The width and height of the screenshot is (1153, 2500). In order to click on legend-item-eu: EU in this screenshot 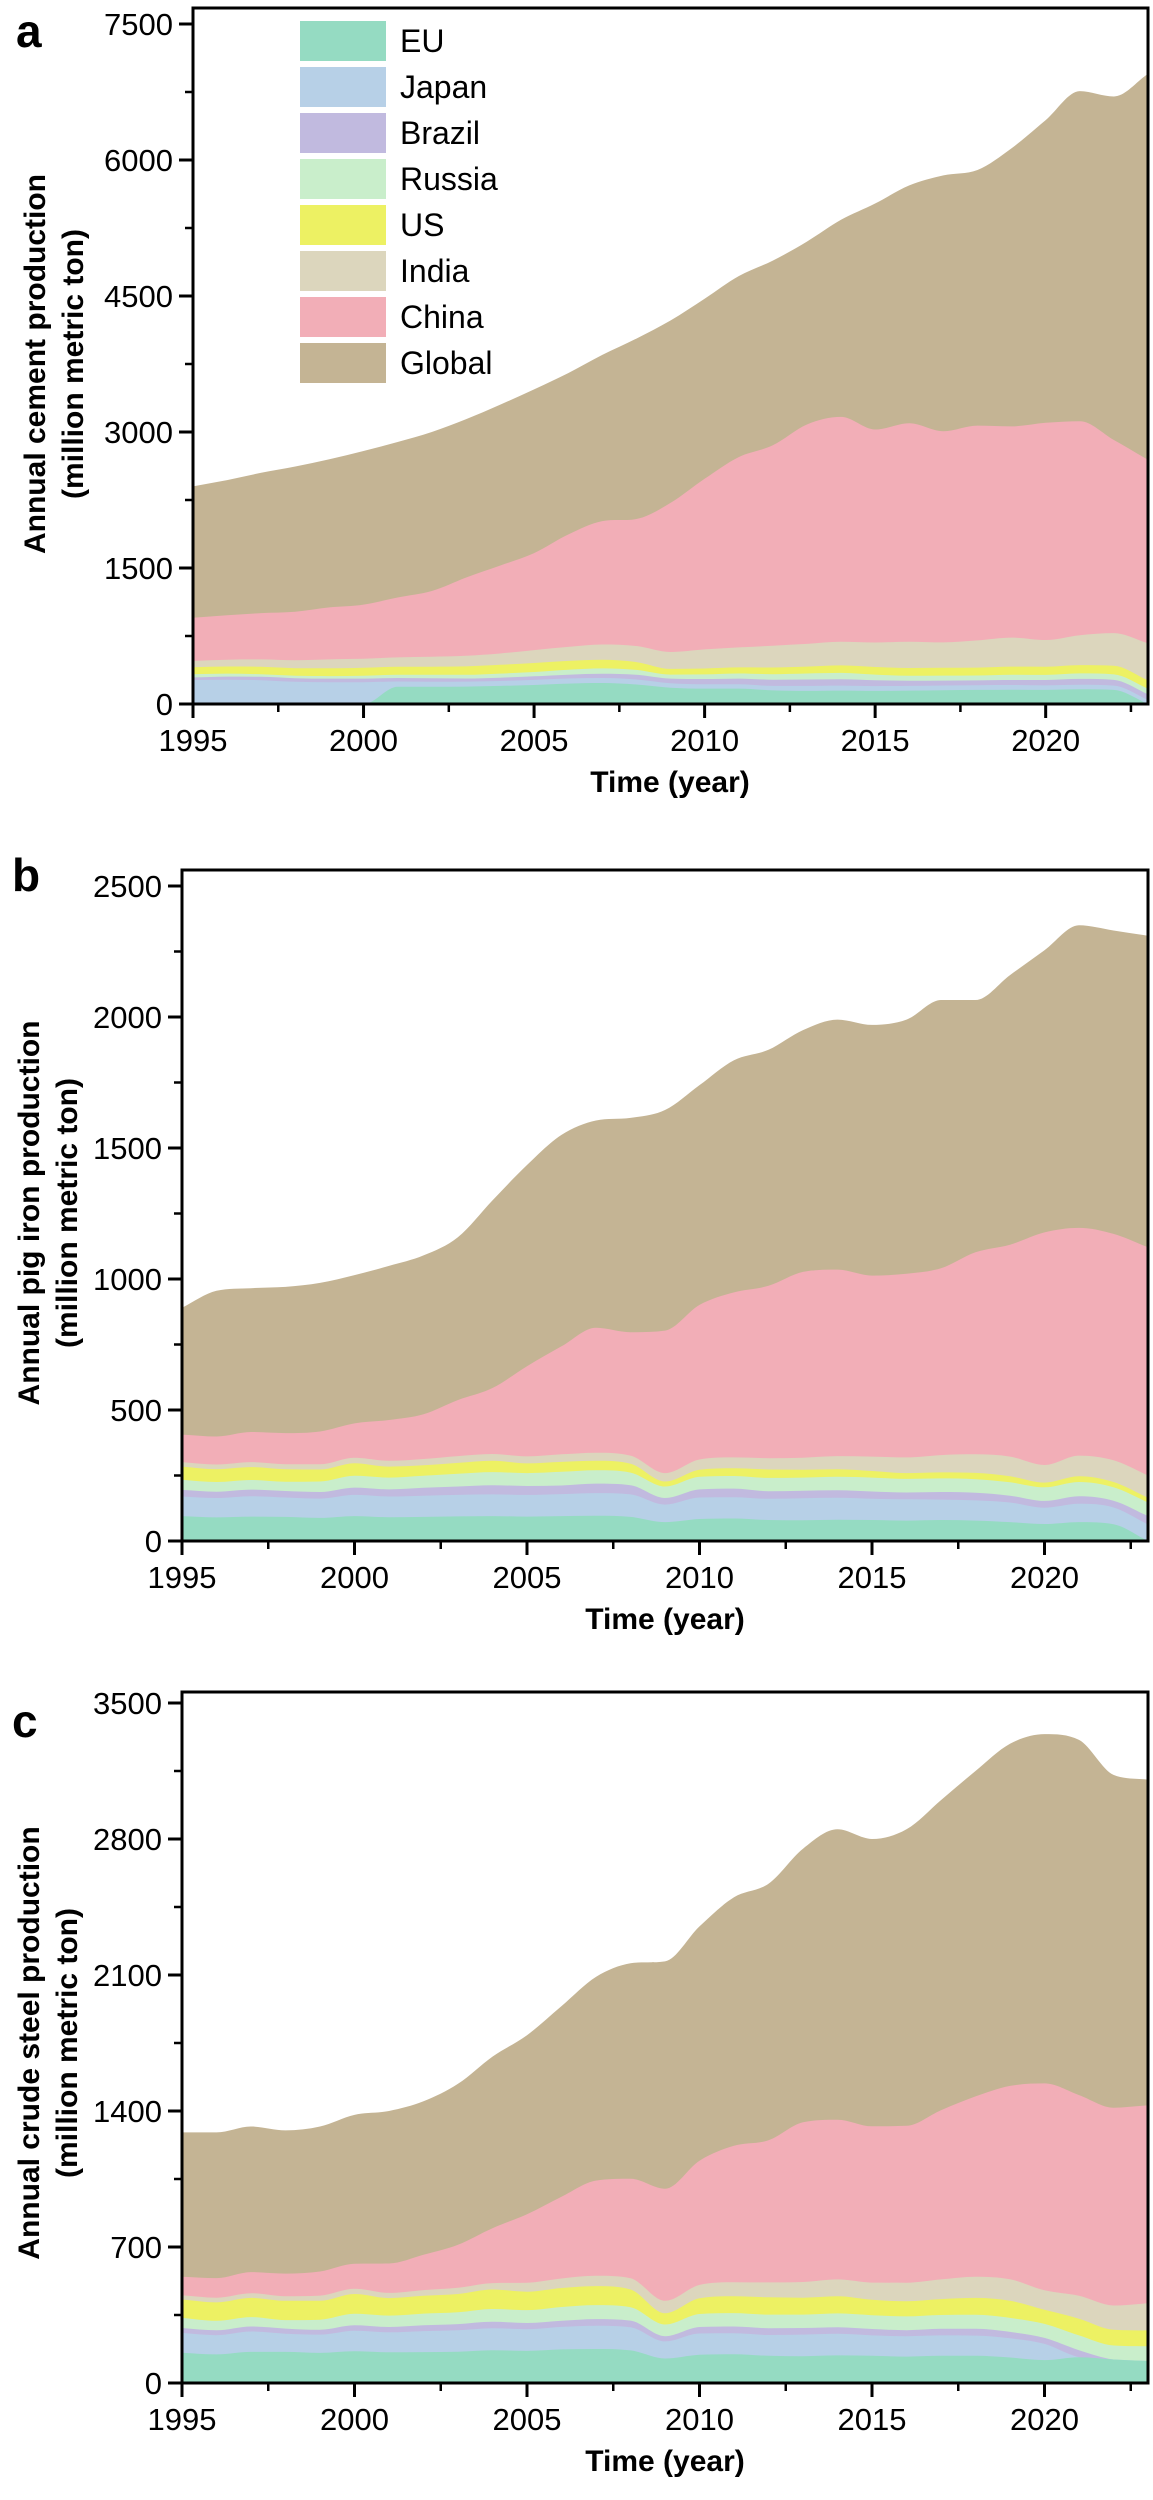, I will do `click(399, 41)`.